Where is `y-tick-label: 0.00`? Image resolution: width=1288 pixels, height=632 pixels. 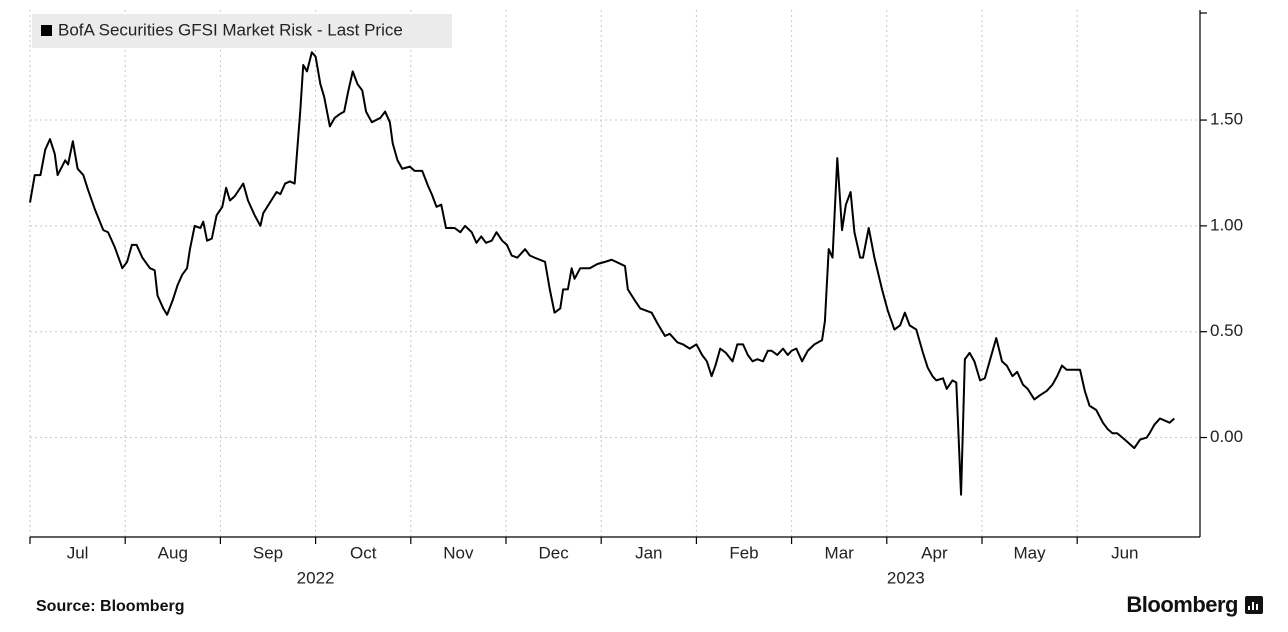 y-tick-label: 0.00 is located at coordinates (1226, 436).